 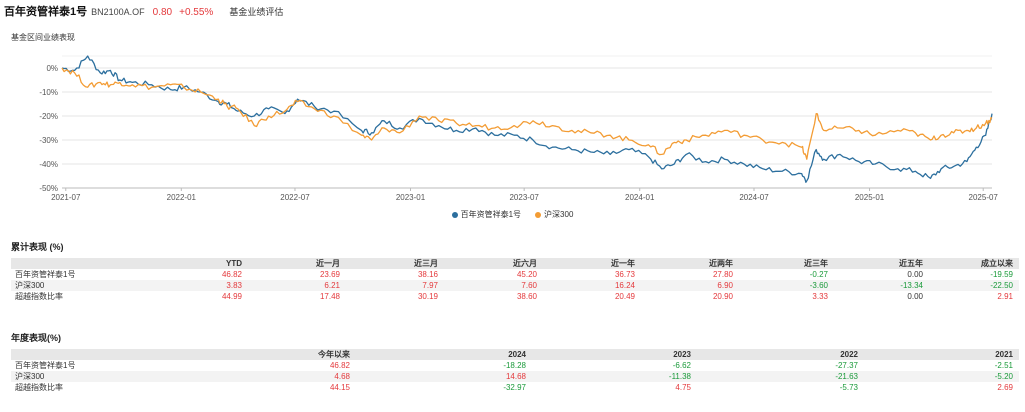 What do you see at coordinates (37, 247) in the screenshot?
I see `cumulative-title: 累计表现 (%)` at bounding box center [37, 247].